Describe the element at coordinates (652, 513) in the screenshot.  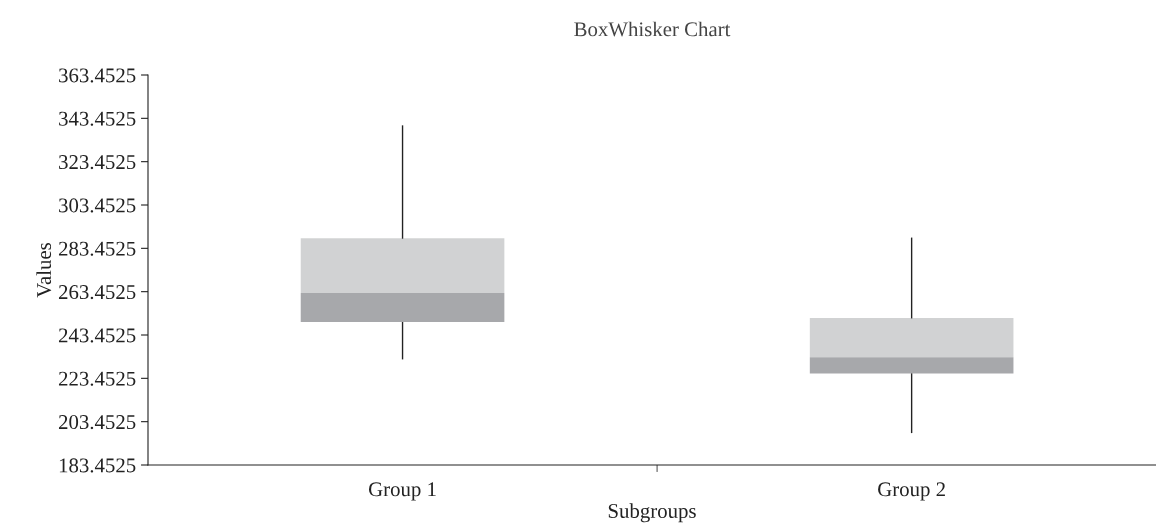
I see `x-axis-title: Subgroups` at that location.